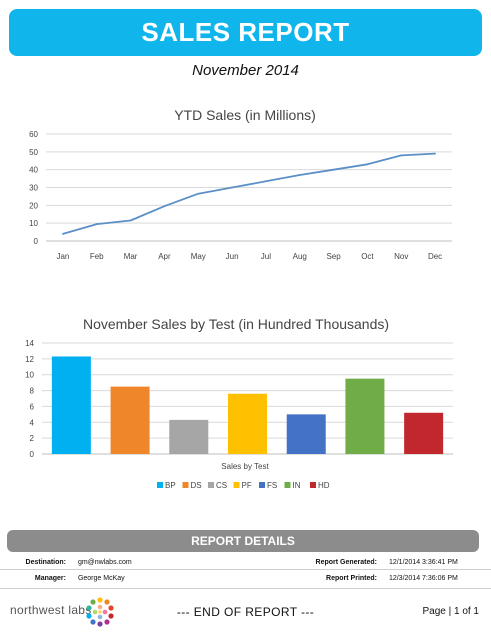 The width and height of the screenshot is (491, 634). Describe the element at coordinates (245, 588) in the screenshot. I see `footer-divider` at that location.